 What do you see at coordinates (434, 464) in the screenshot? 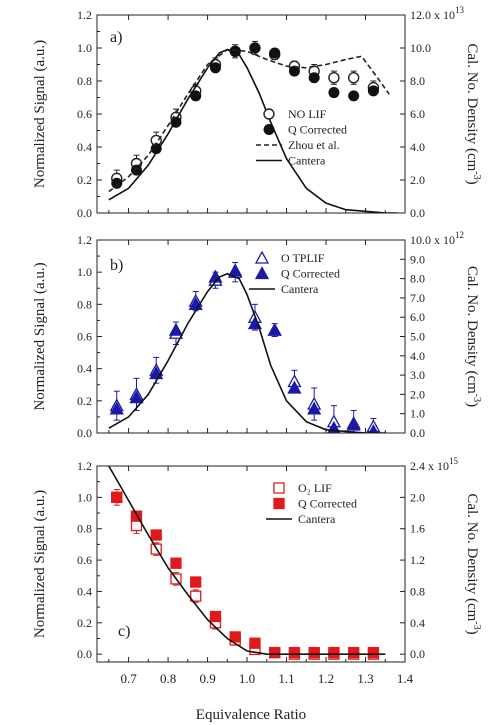
I see `y2-tick-label: 2.4 x 10¹⁵` at bounding box center [434, 464].